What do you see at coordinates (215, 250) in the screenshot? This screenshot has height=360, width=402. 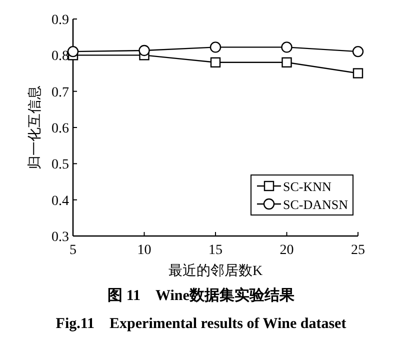 I see `x-tick-label: 15` at bounding box center [215, 250].